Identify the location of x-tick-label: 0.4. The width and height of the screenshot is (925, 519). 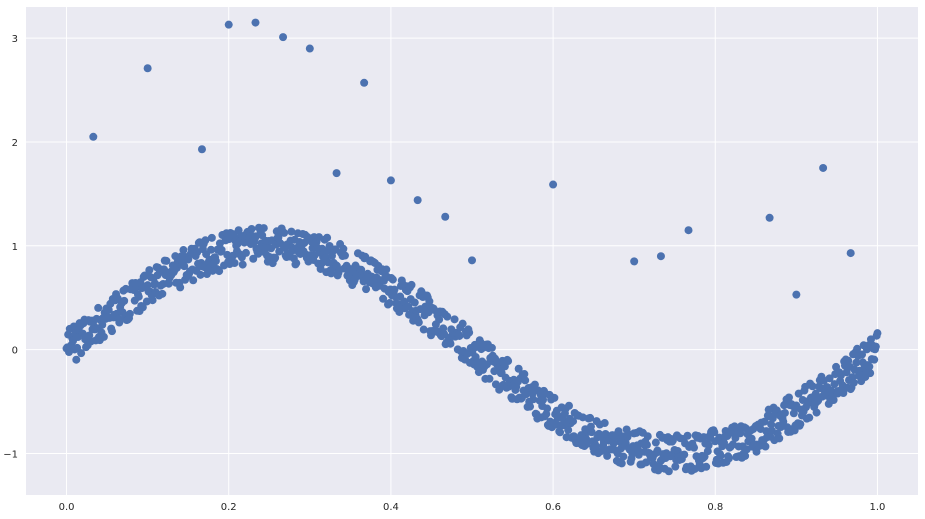
(391, 507).